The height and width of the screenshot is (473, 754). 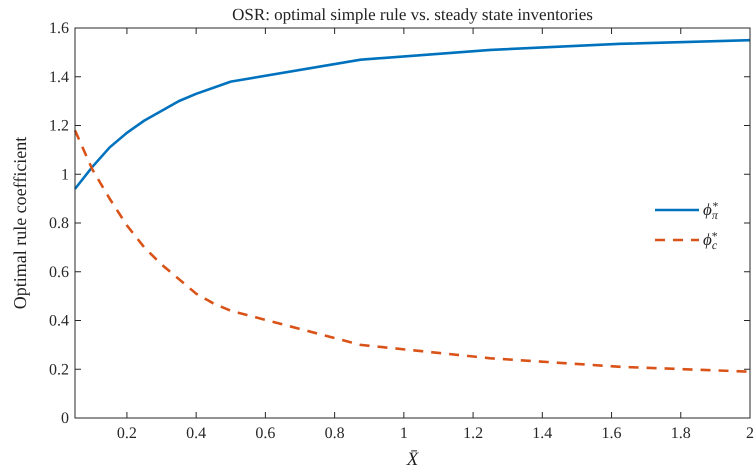 What do you see at coordinates (412, 14) in the screenshot?
I see `chart-title: OSR: optimal simple rule vs. steady state inventories` at bounding box center [412, 14].